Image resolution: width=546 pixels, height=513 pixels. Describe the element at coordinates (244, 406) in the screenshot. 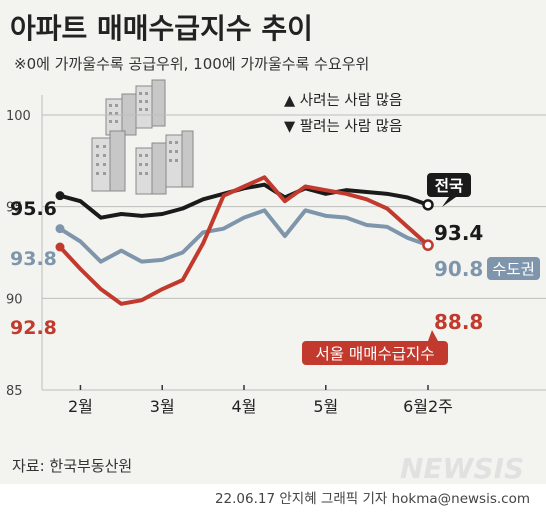

I see `x-tick-label: 4월` at that location.